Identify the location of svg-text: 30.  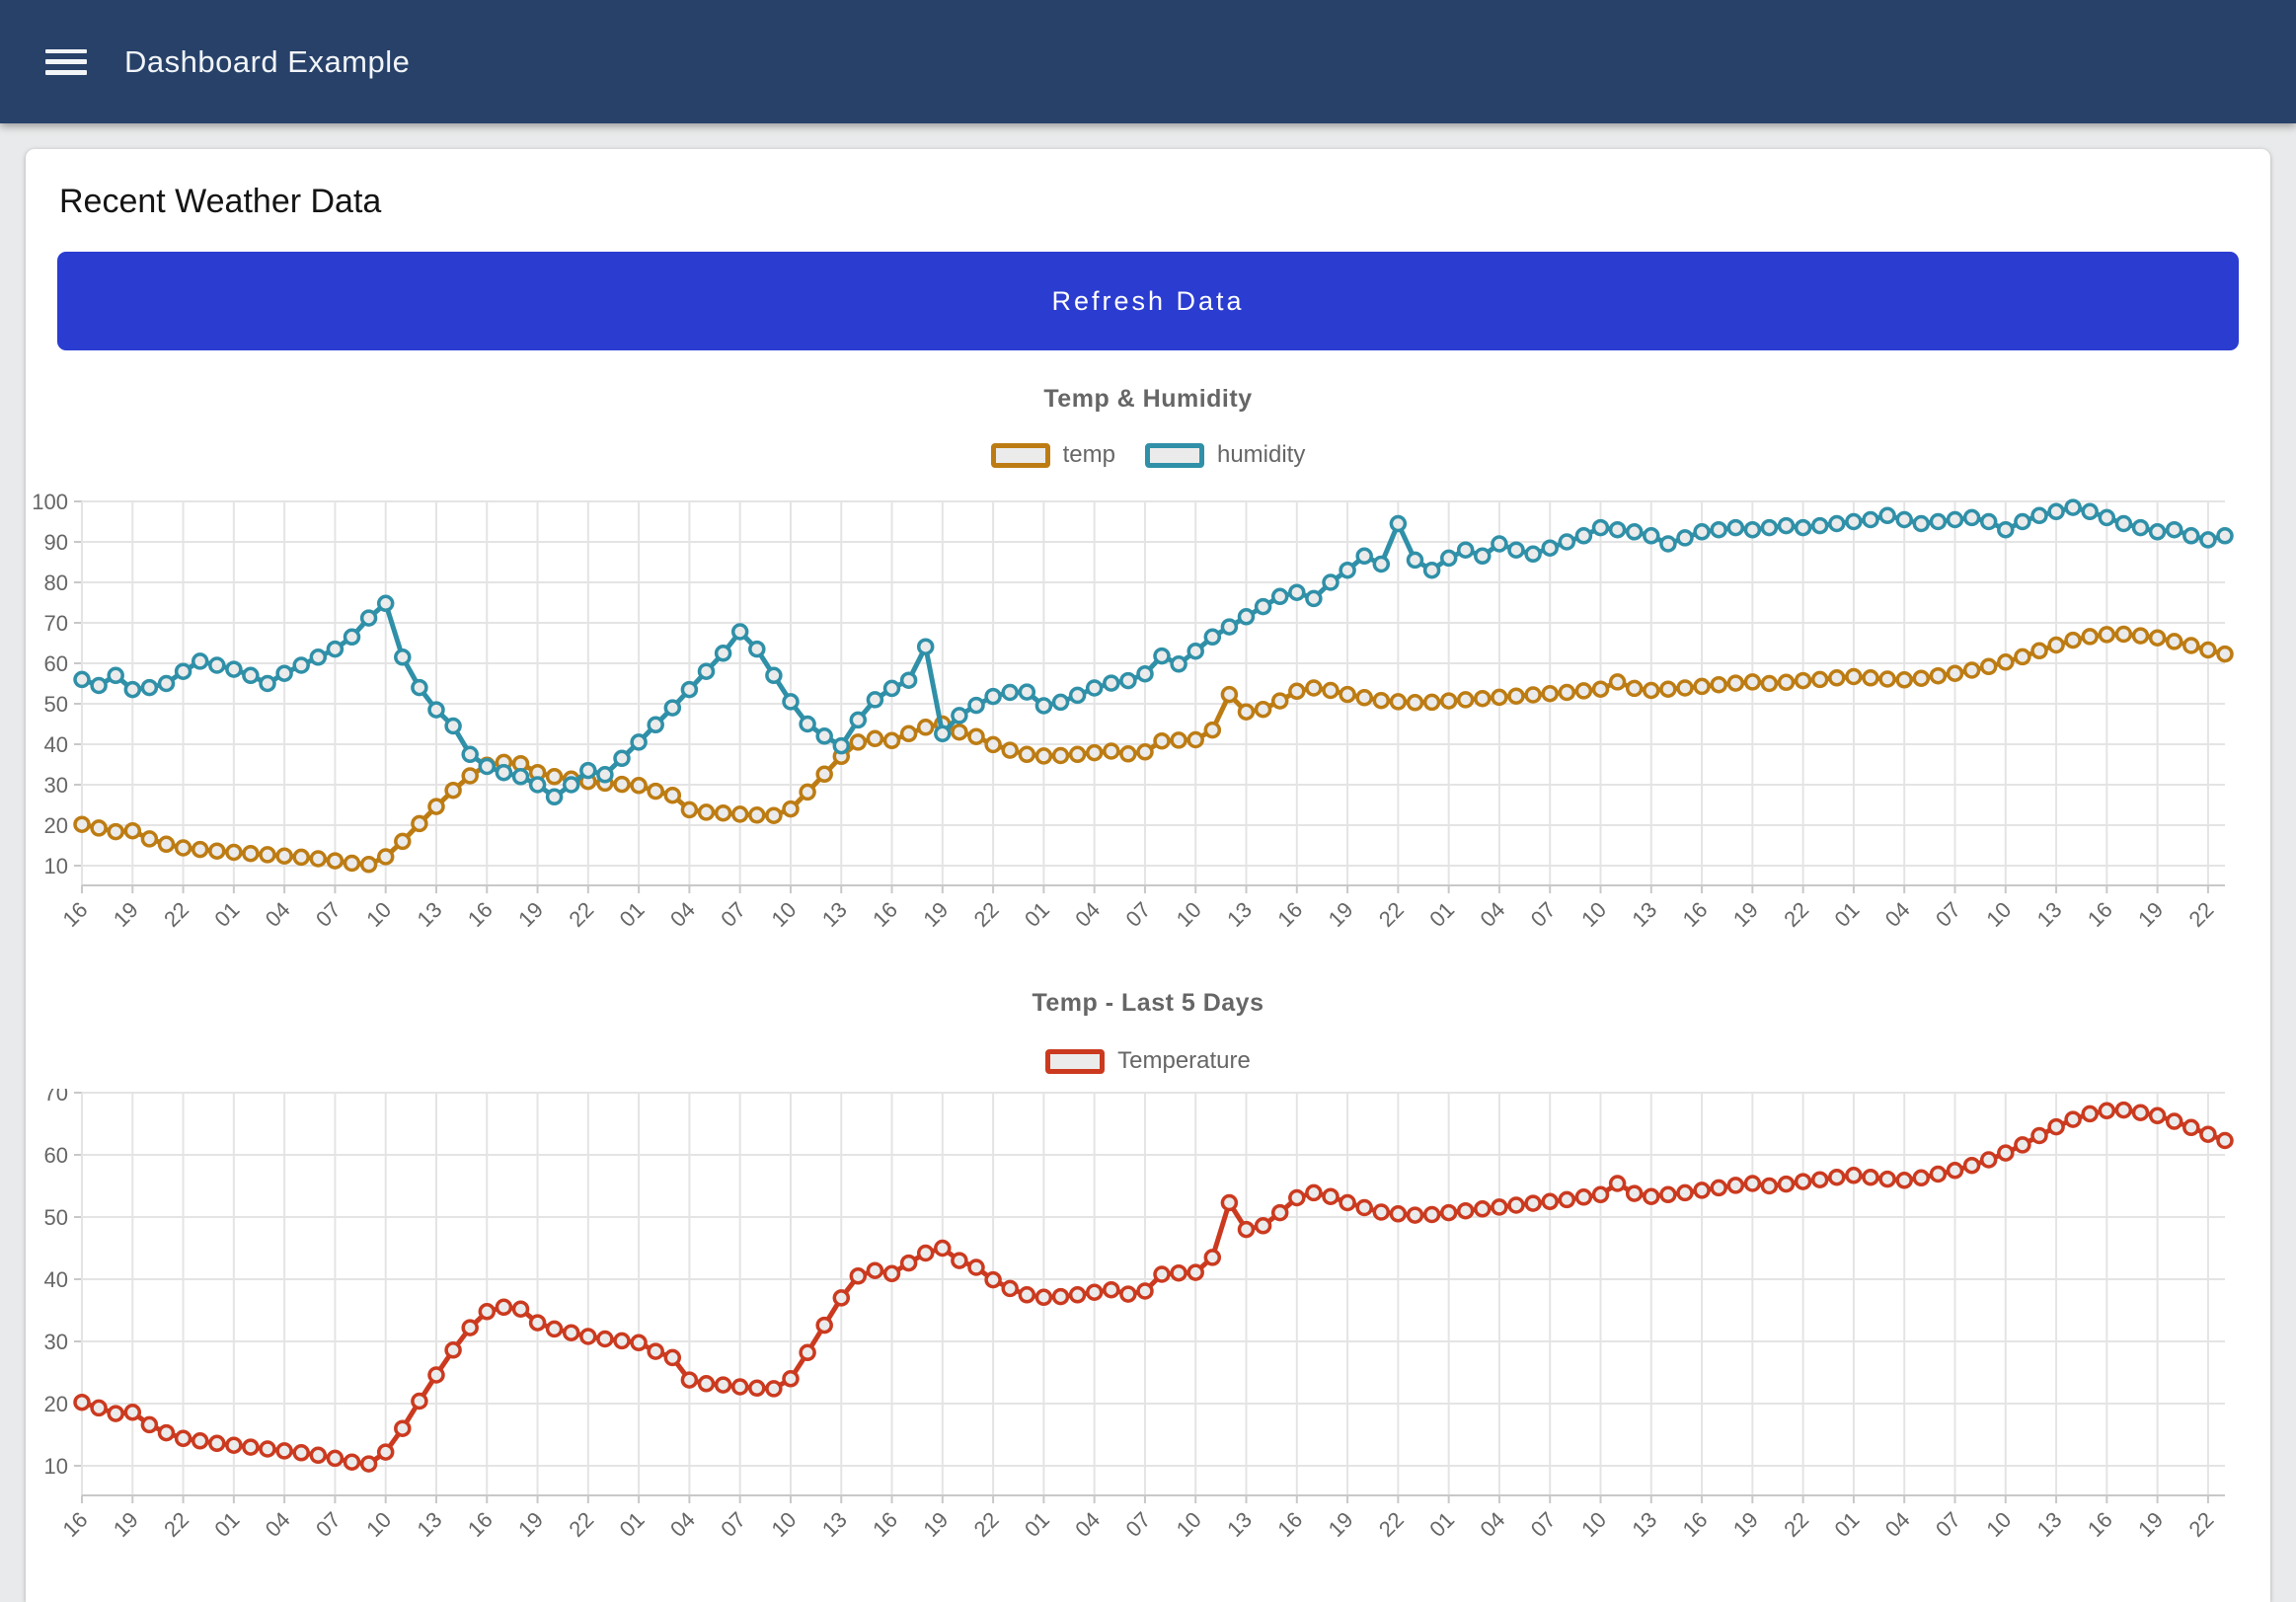
(56, 1342).